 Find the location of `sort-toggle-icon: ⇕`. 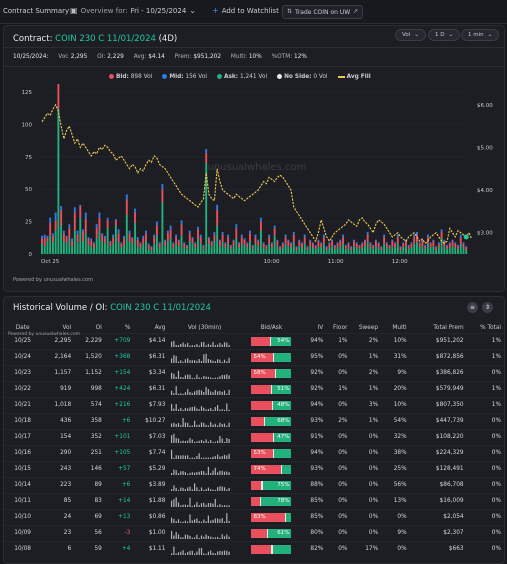

sort-toggle-icon: ⇕ is located at coordinates (487, 307).